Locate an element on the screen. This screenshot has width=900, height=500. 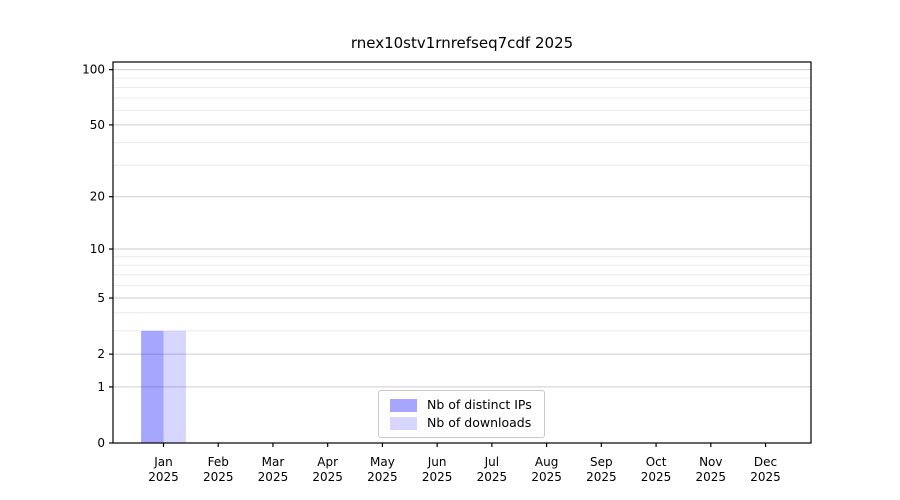
y-tick-label: 0 is located at coordinates (101, 443).